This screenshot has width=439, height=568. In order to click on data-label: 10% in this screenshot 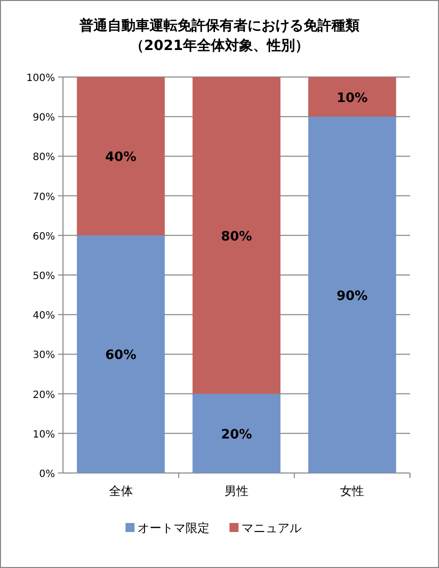, I will do `click(352, 98)`.